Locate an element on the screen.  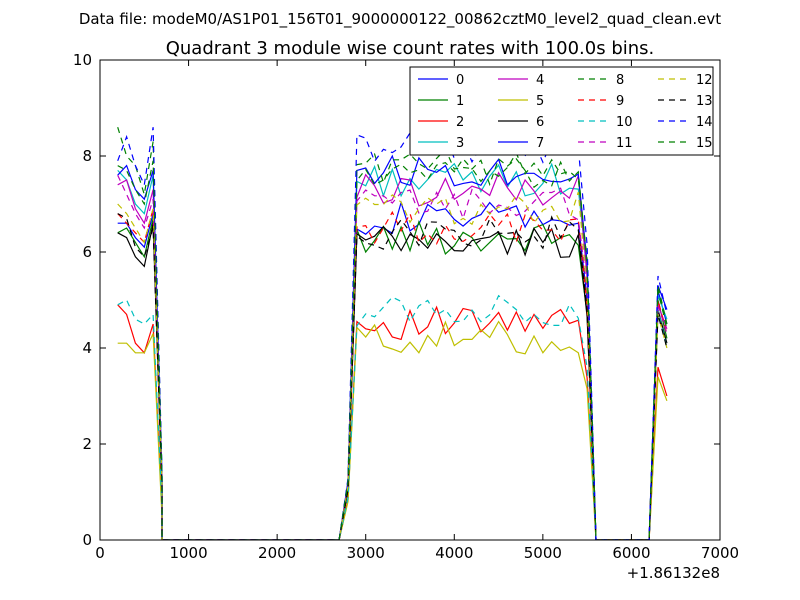
legend-box is located at coordinates (561, 111).